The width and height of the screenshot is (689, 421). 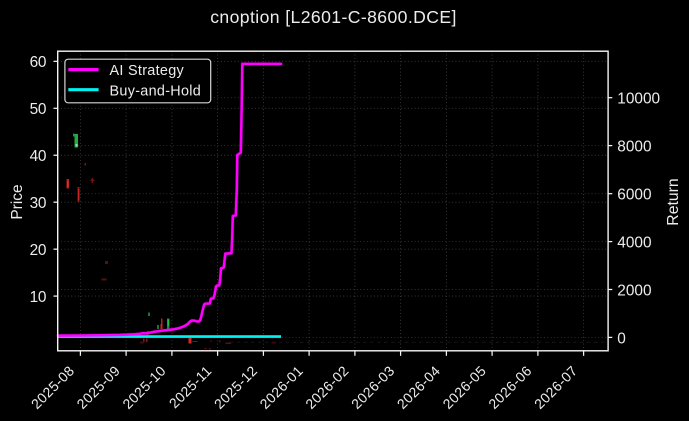 I want to click on svg-text: 50, so click(x=38, y=109).